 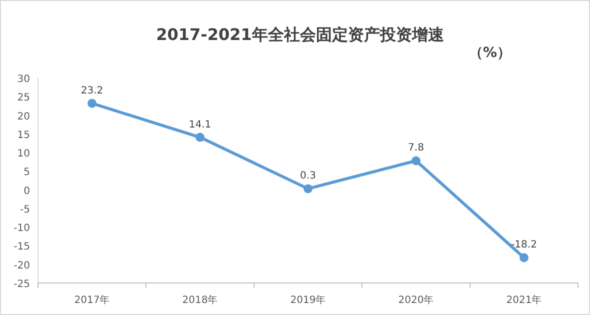 I want to click on y-tick-label: 30, so click(x=23, y=79).